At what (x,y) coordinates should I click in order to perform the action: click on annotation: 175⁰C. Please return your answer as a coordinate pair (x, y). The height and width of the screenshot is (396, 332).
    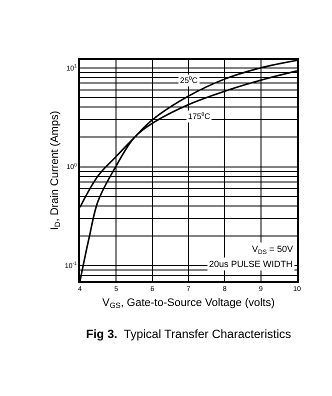
    Looking at the image, I should click on (199, 116).